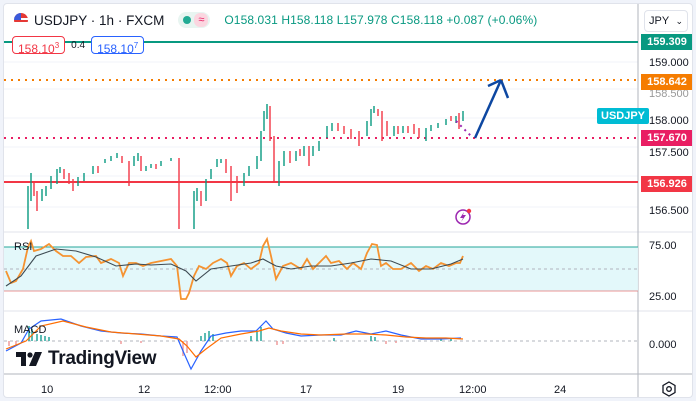 The height and width of the screenshot is (401, 696). I want to click on time-tick: 10, so click(47, 390).